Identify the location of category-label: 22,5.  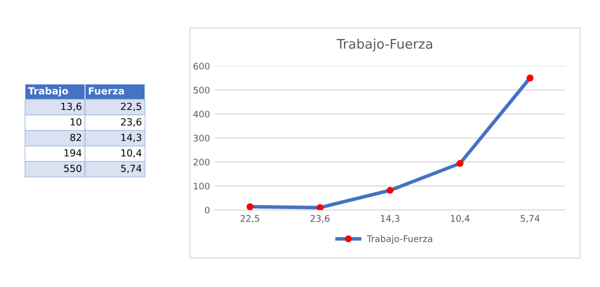
(131, 107).